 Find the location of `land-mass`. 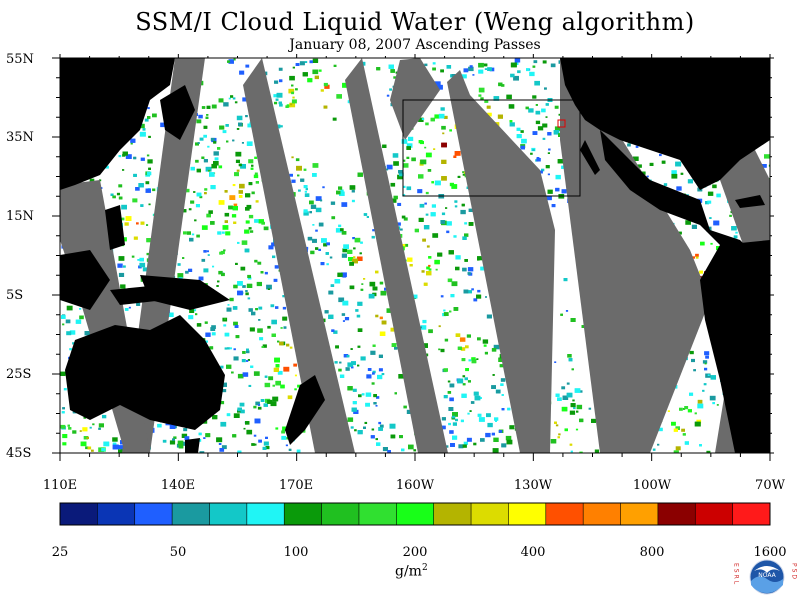

land-mass is located at coordinates (115, 227).